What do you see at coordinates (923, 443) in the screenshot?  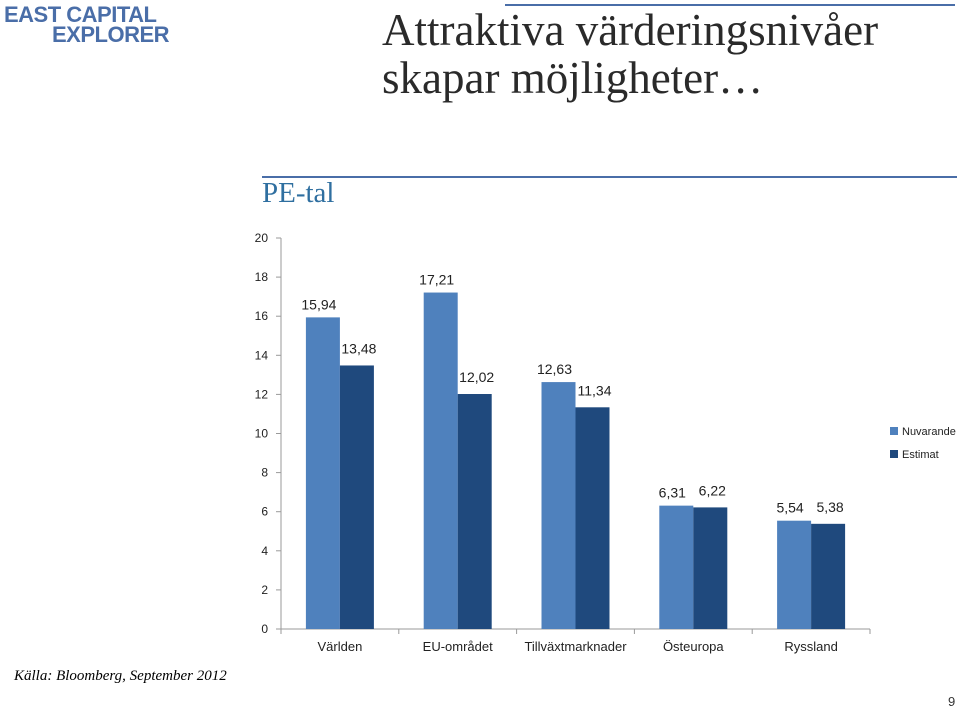 I see `chart-legend: Nuvarande Estimat` at bounding box center [923, 443].